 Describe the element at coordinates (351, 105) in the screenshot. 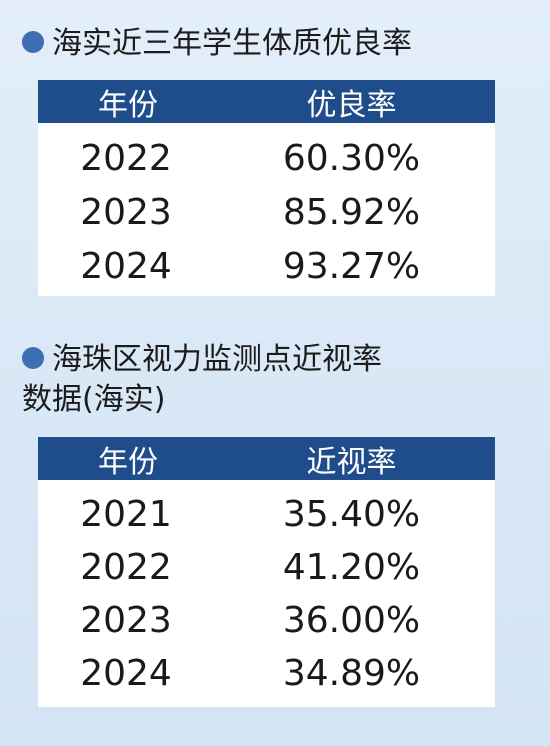

I see `header-rate: 优良率` at that location.